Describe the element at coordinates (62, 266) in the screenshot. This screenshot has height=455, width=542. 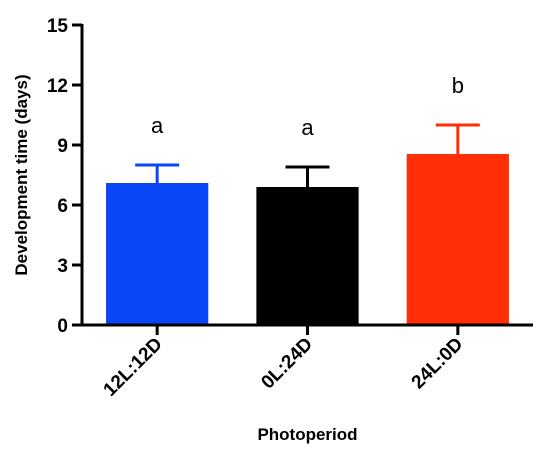
I see `y-tick-label: 3` at that location.